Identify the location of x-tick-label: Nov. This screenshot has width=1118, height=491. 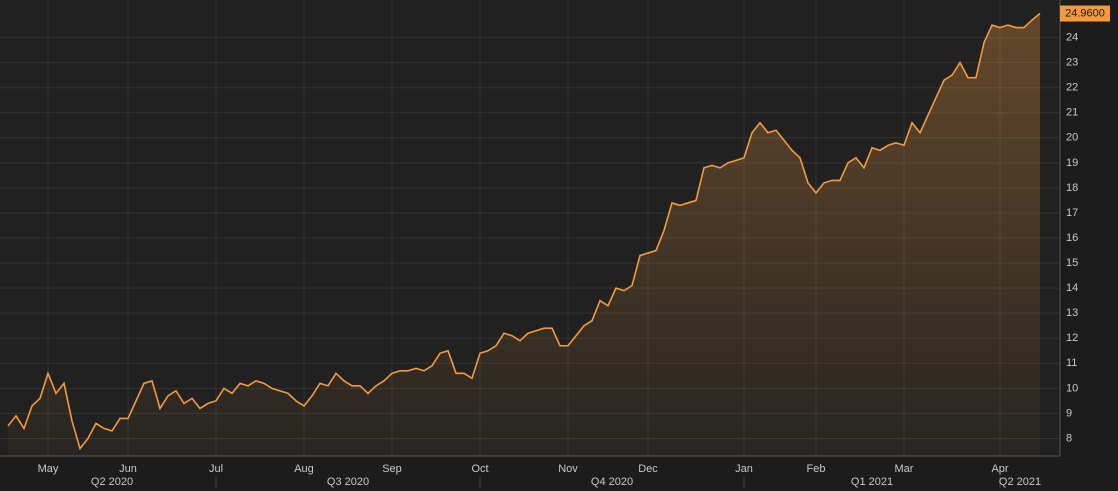
(568, 469).